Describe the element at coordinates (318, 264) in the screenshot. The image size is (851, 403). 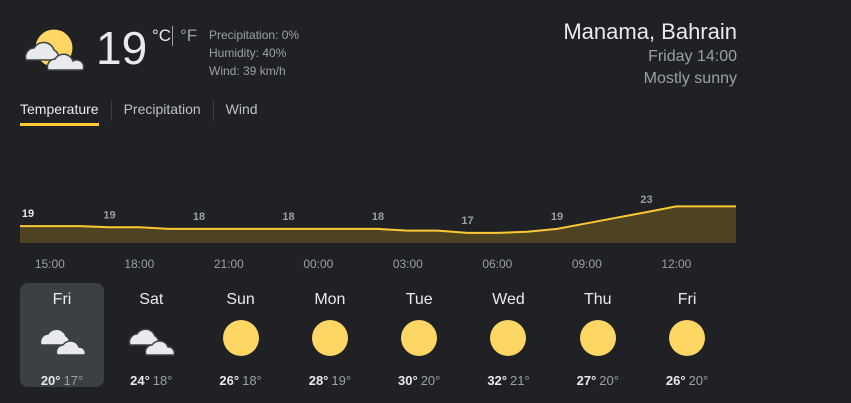
I see `chart-x-tick-label: 00:00` at that location.